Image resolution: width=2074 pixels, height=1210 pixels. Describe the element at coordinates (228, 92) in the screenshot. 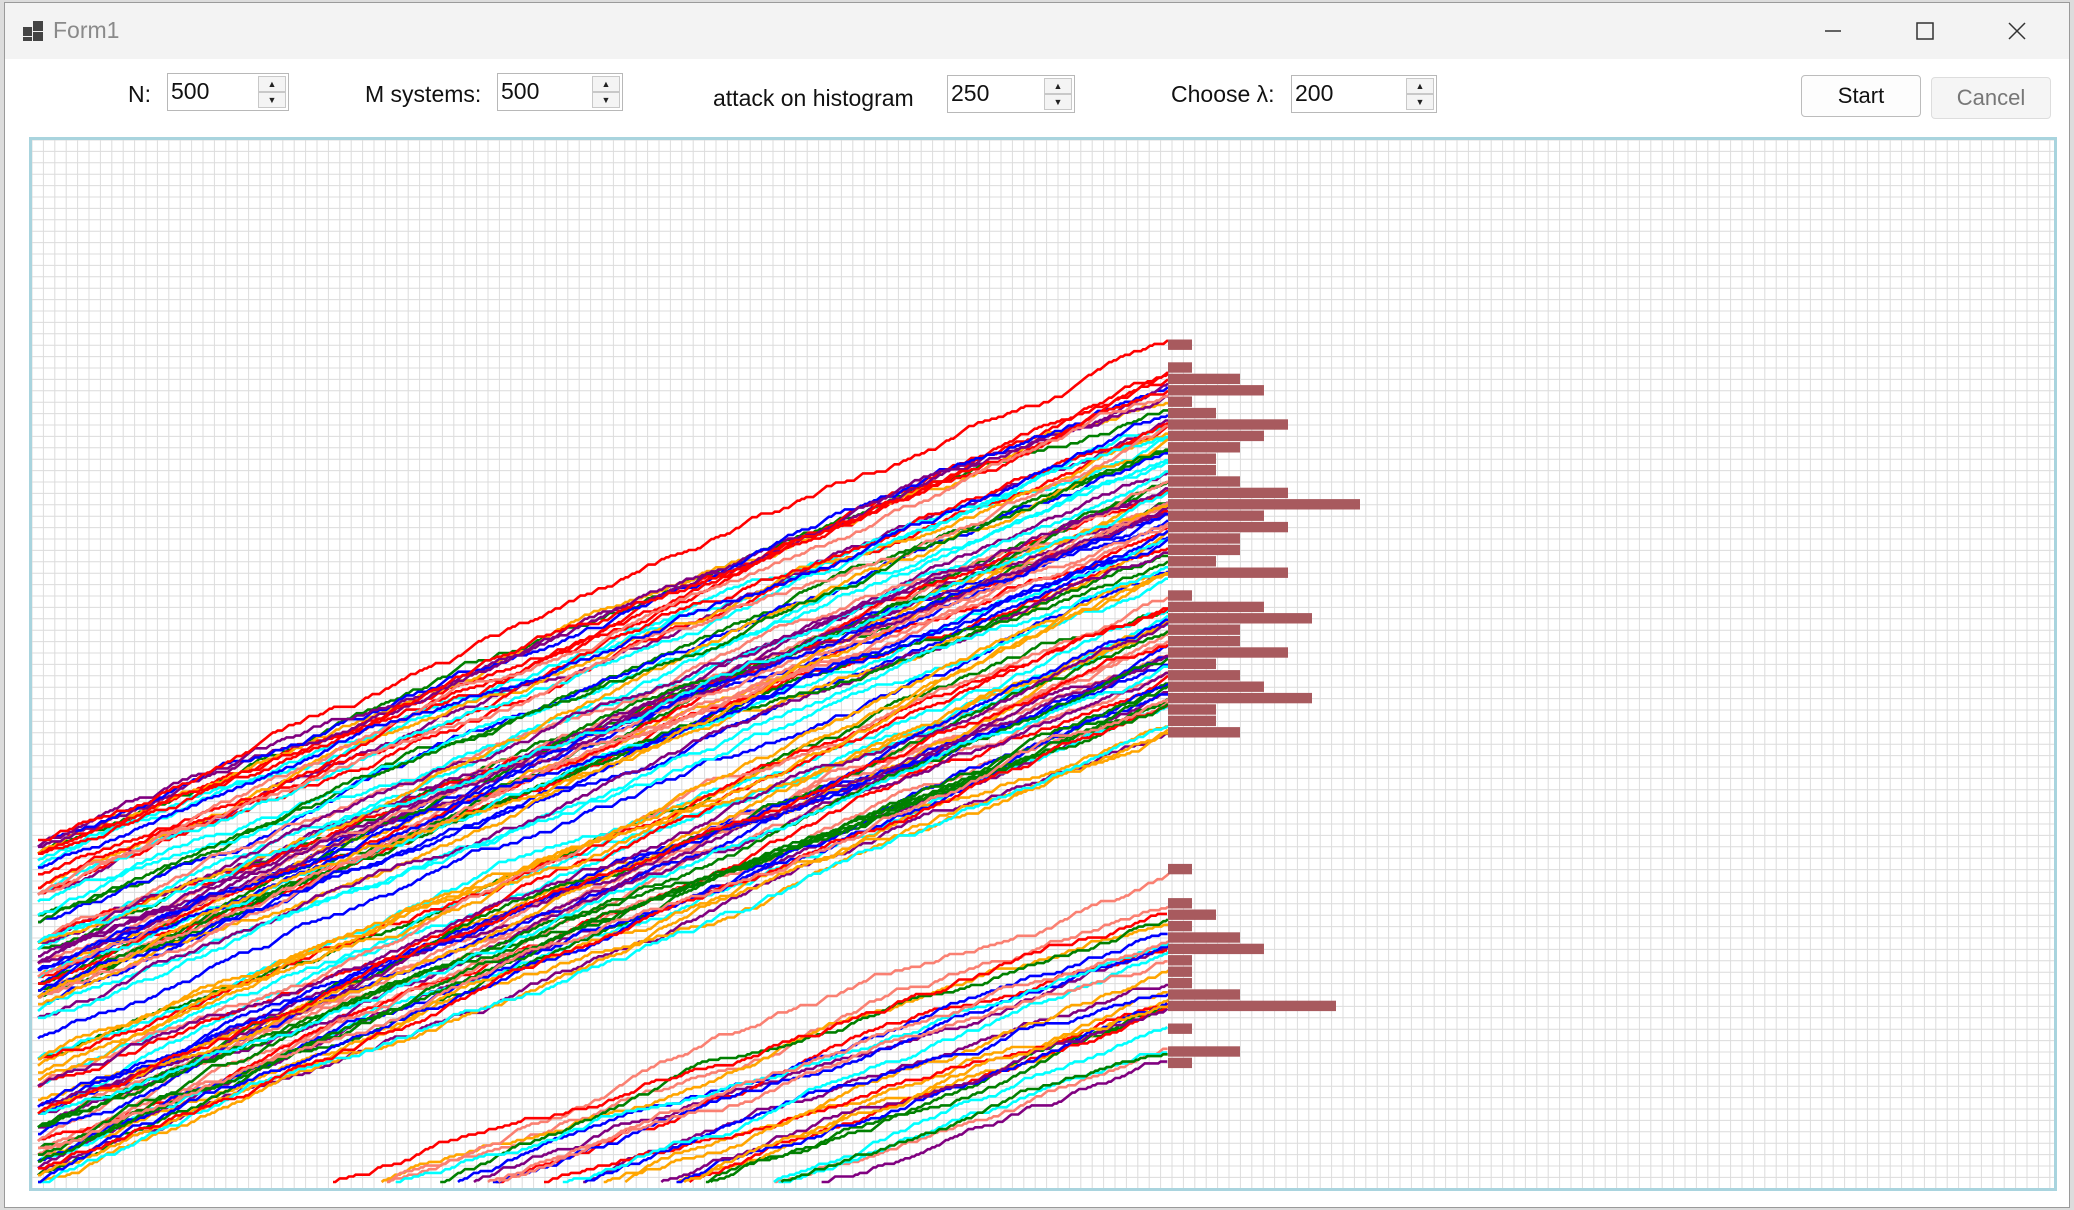

I see `n-spinner: 500 ▲ ▼` at that location.